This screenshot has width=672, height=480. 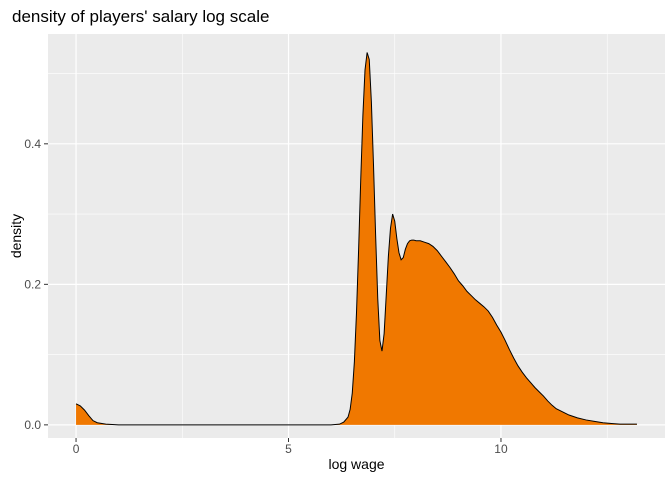 I want to click on x-axis-ticks: 0 5 10, so click(x=290, y=447).